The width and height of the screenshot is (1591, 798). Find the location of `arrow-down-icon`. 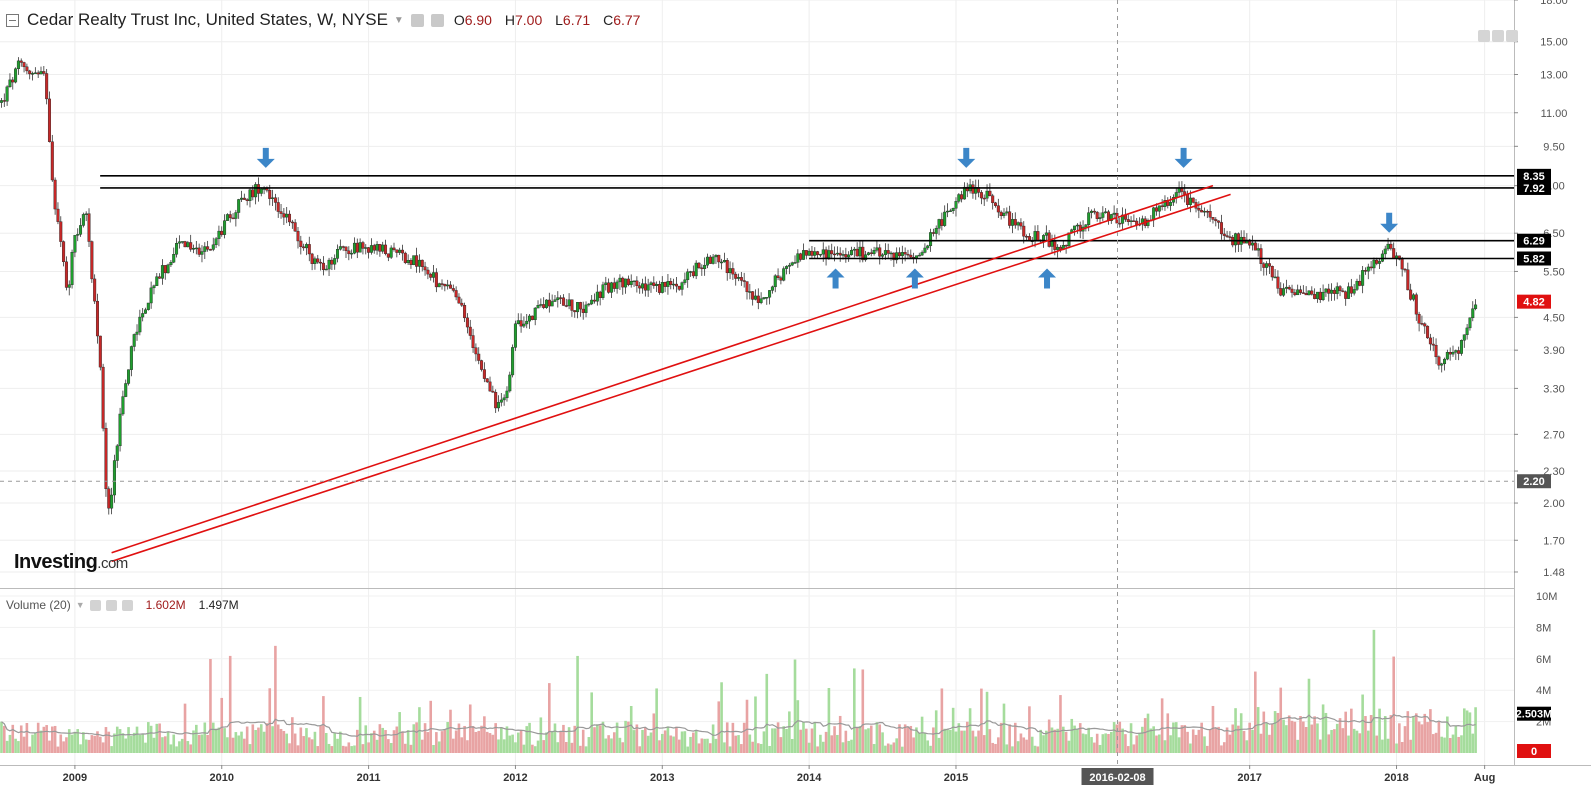

arrow-down-icon is located at coordinates (1484, 36).